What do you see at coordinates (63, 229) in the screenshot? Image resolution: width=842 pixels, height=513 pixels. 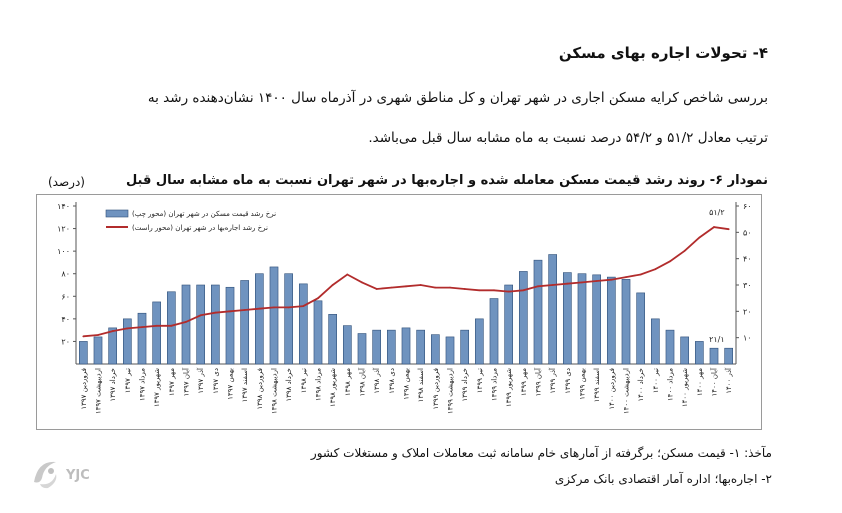 I see `left-tick-label: ۱۲۰` at bounding box center [63, 229].